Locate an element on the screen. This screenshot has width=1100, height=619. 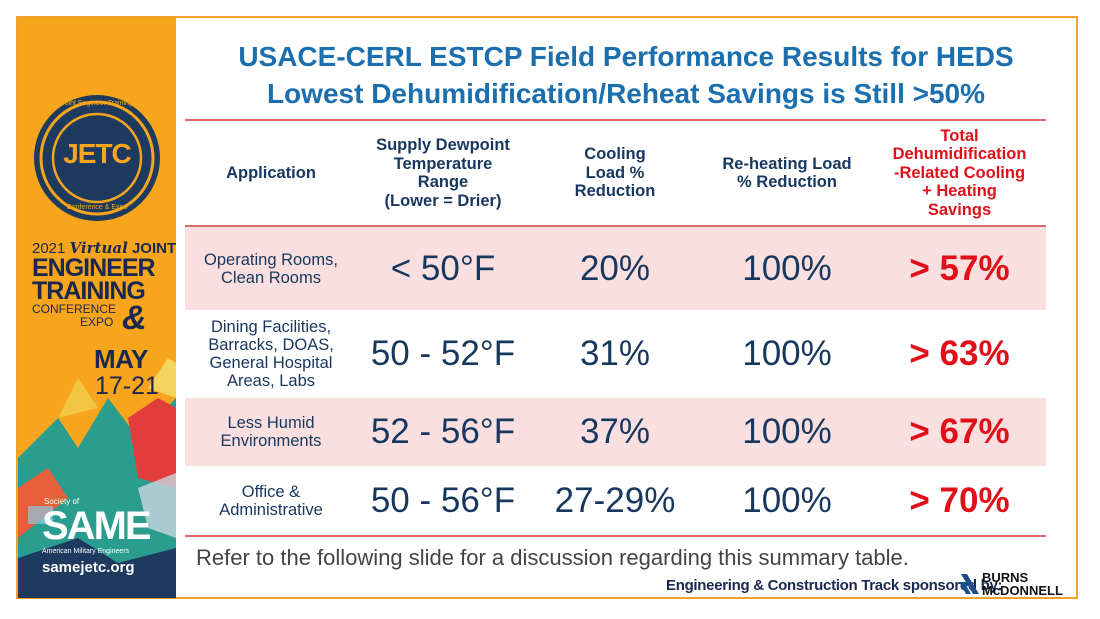
header-cooling: Cooling Load % Reduction is located at coordinates (615, 173).